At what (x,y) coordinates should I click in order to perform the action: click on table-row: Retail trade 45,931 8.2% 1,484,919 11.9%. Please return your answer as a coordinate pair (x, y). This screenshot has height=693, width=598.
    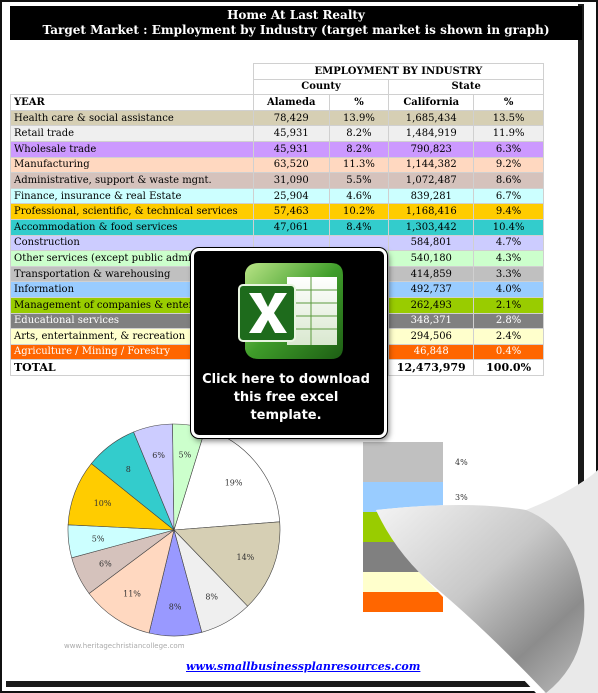
    Looking at the image, I should click on (277, 133).